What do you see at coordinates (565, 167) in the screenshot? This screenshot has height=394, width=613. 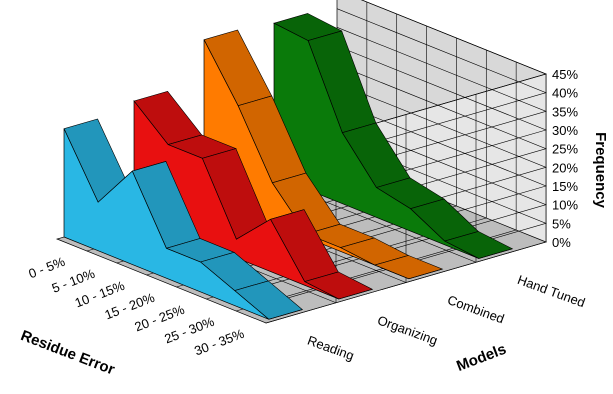 I see `y-tick-label: 20%` at bounding box center [565, 167].